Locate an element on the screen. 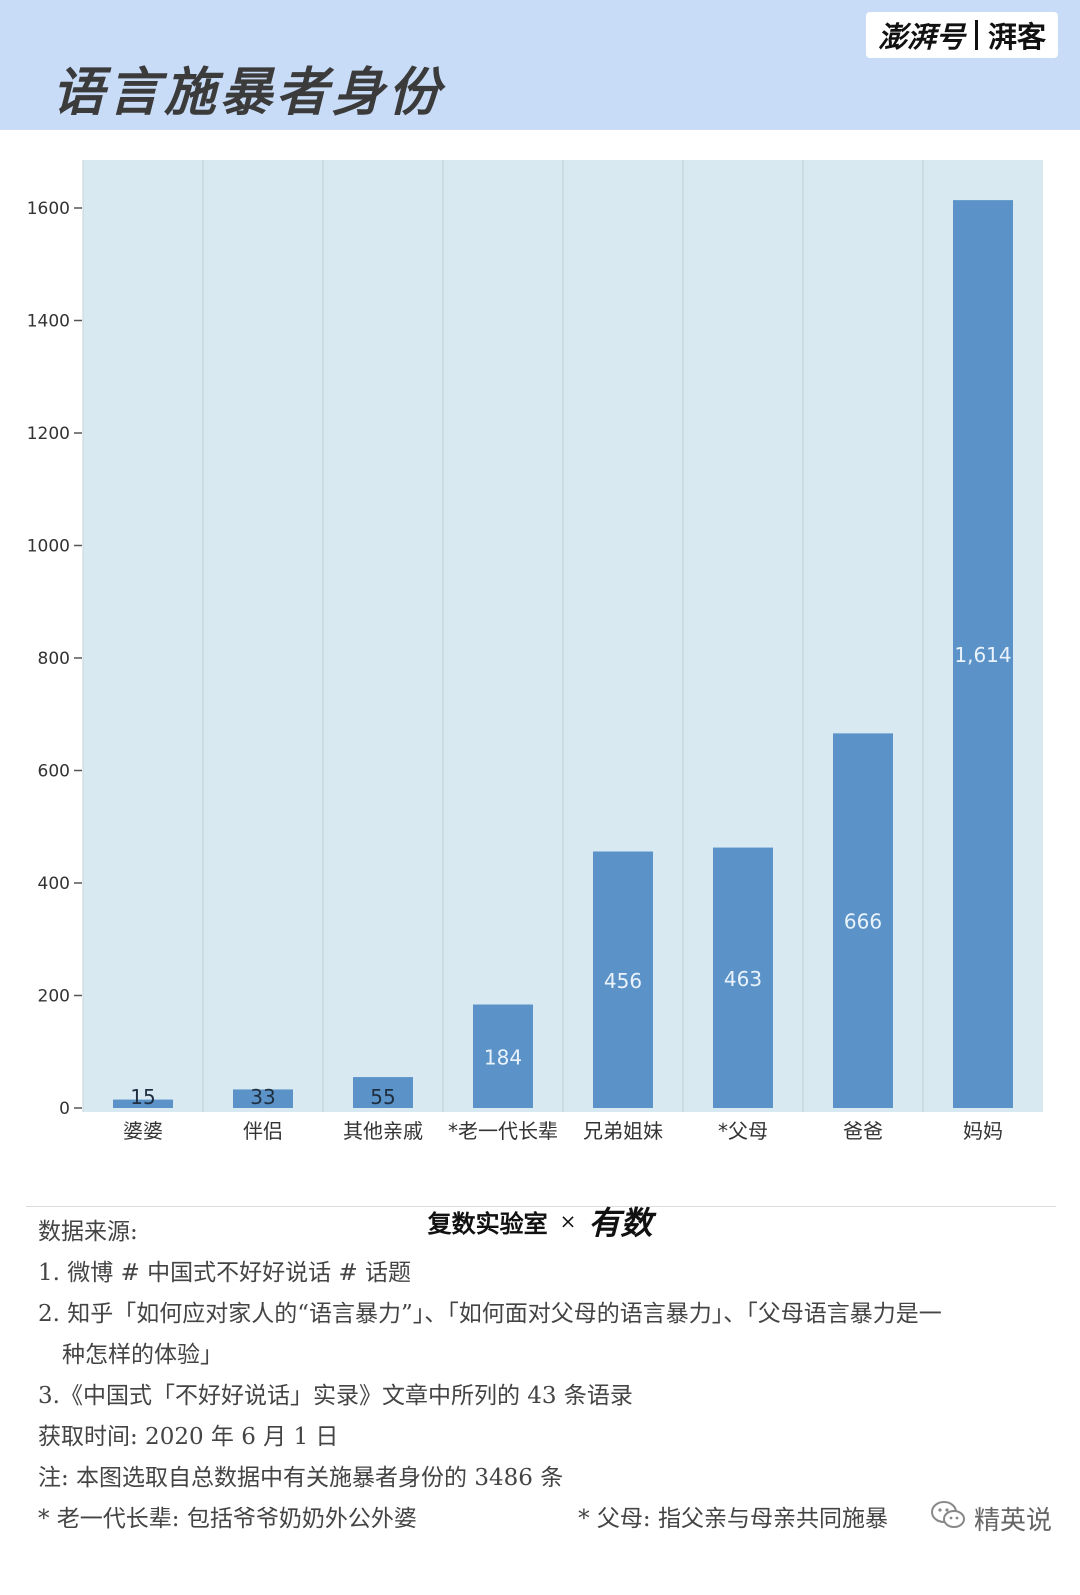 This screenshot has height=1595, width=1080. sample-note: 注: 本图选取自总数据中有关施暴者身份的 3486 条 is located at coordinates (301, 1478).